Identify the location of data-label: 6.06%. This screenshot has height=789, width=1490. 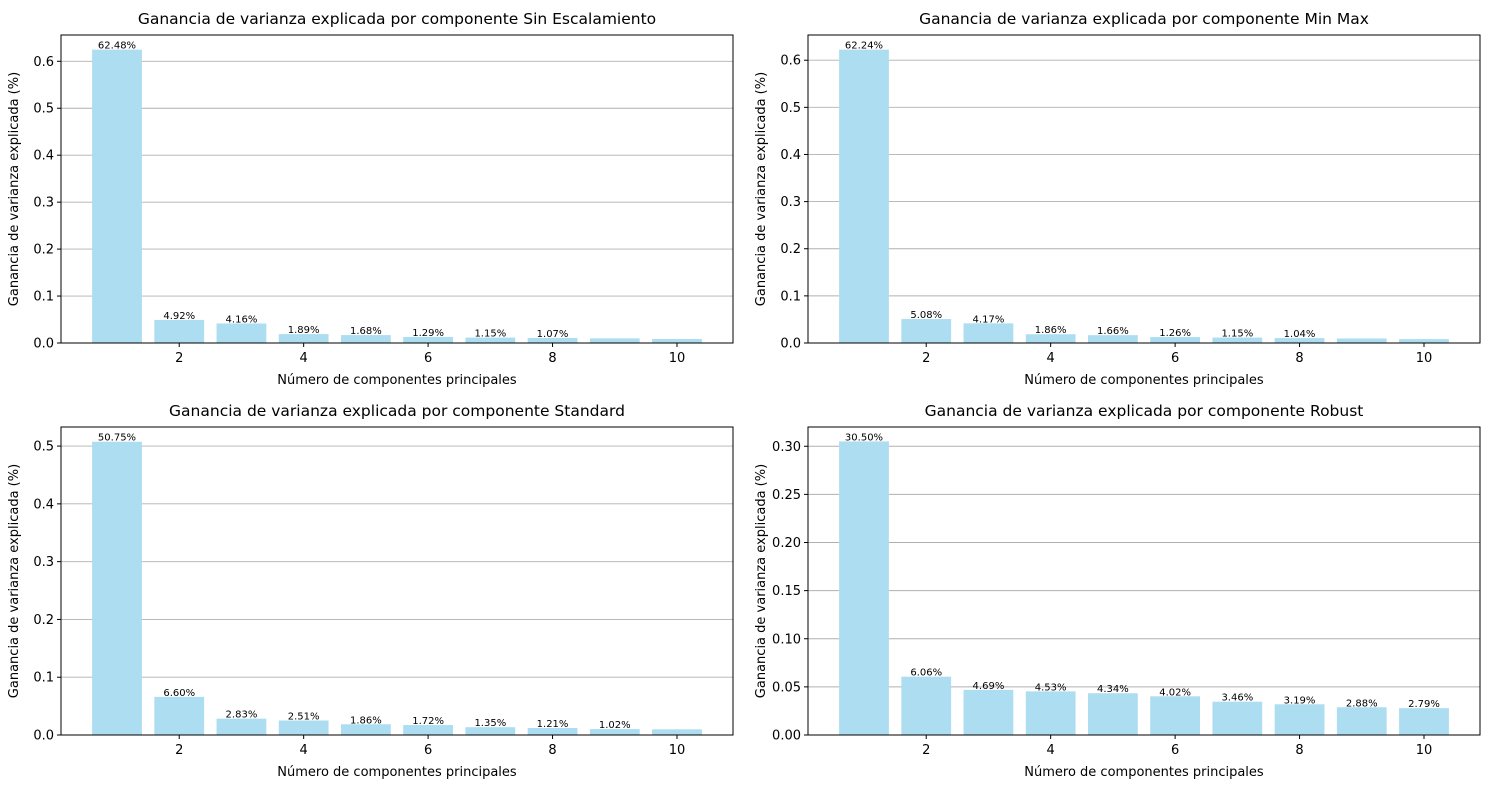
(926, 673).